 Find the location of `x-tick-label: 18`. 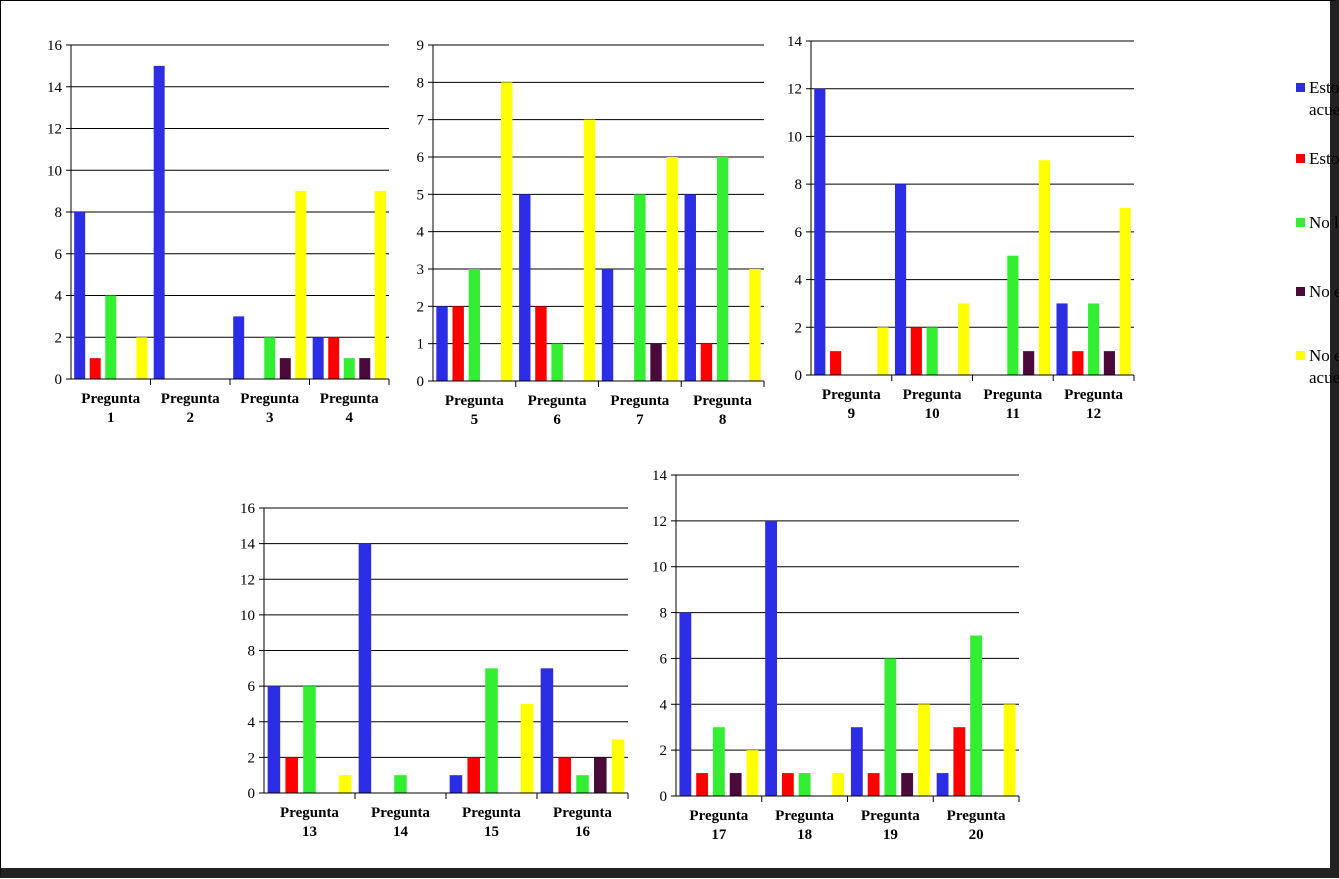

x-tick-label: 18 is located at coordinates (804, 835).